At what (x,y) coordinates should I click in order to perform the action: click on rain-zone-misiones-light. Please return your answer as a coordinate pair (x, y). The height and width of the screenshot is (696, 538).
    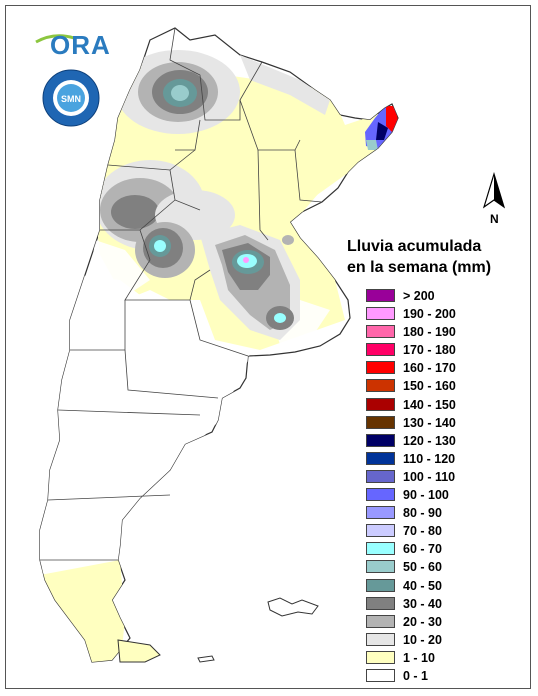
    Looking at the image, I should click on (372, 145).